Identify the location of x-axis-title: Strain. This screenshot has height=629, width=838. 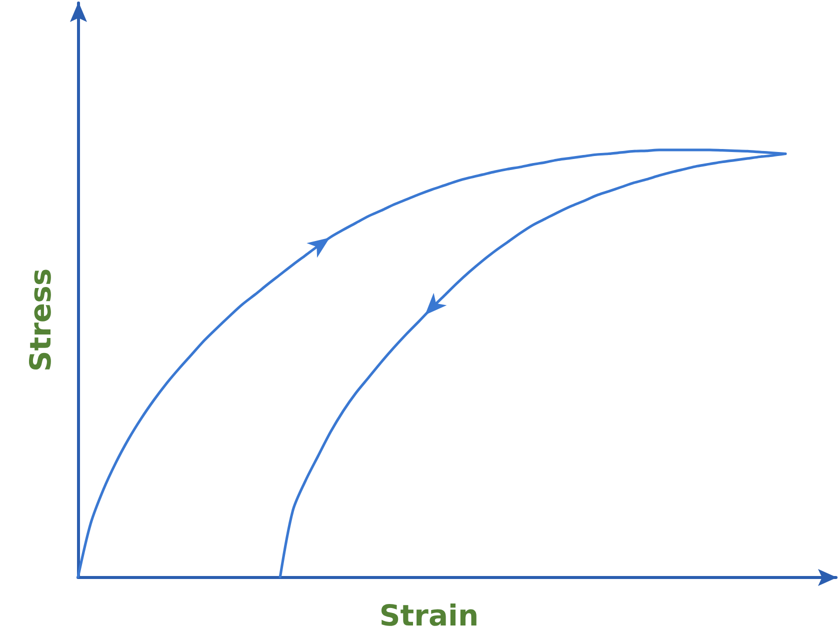
(429, 613).